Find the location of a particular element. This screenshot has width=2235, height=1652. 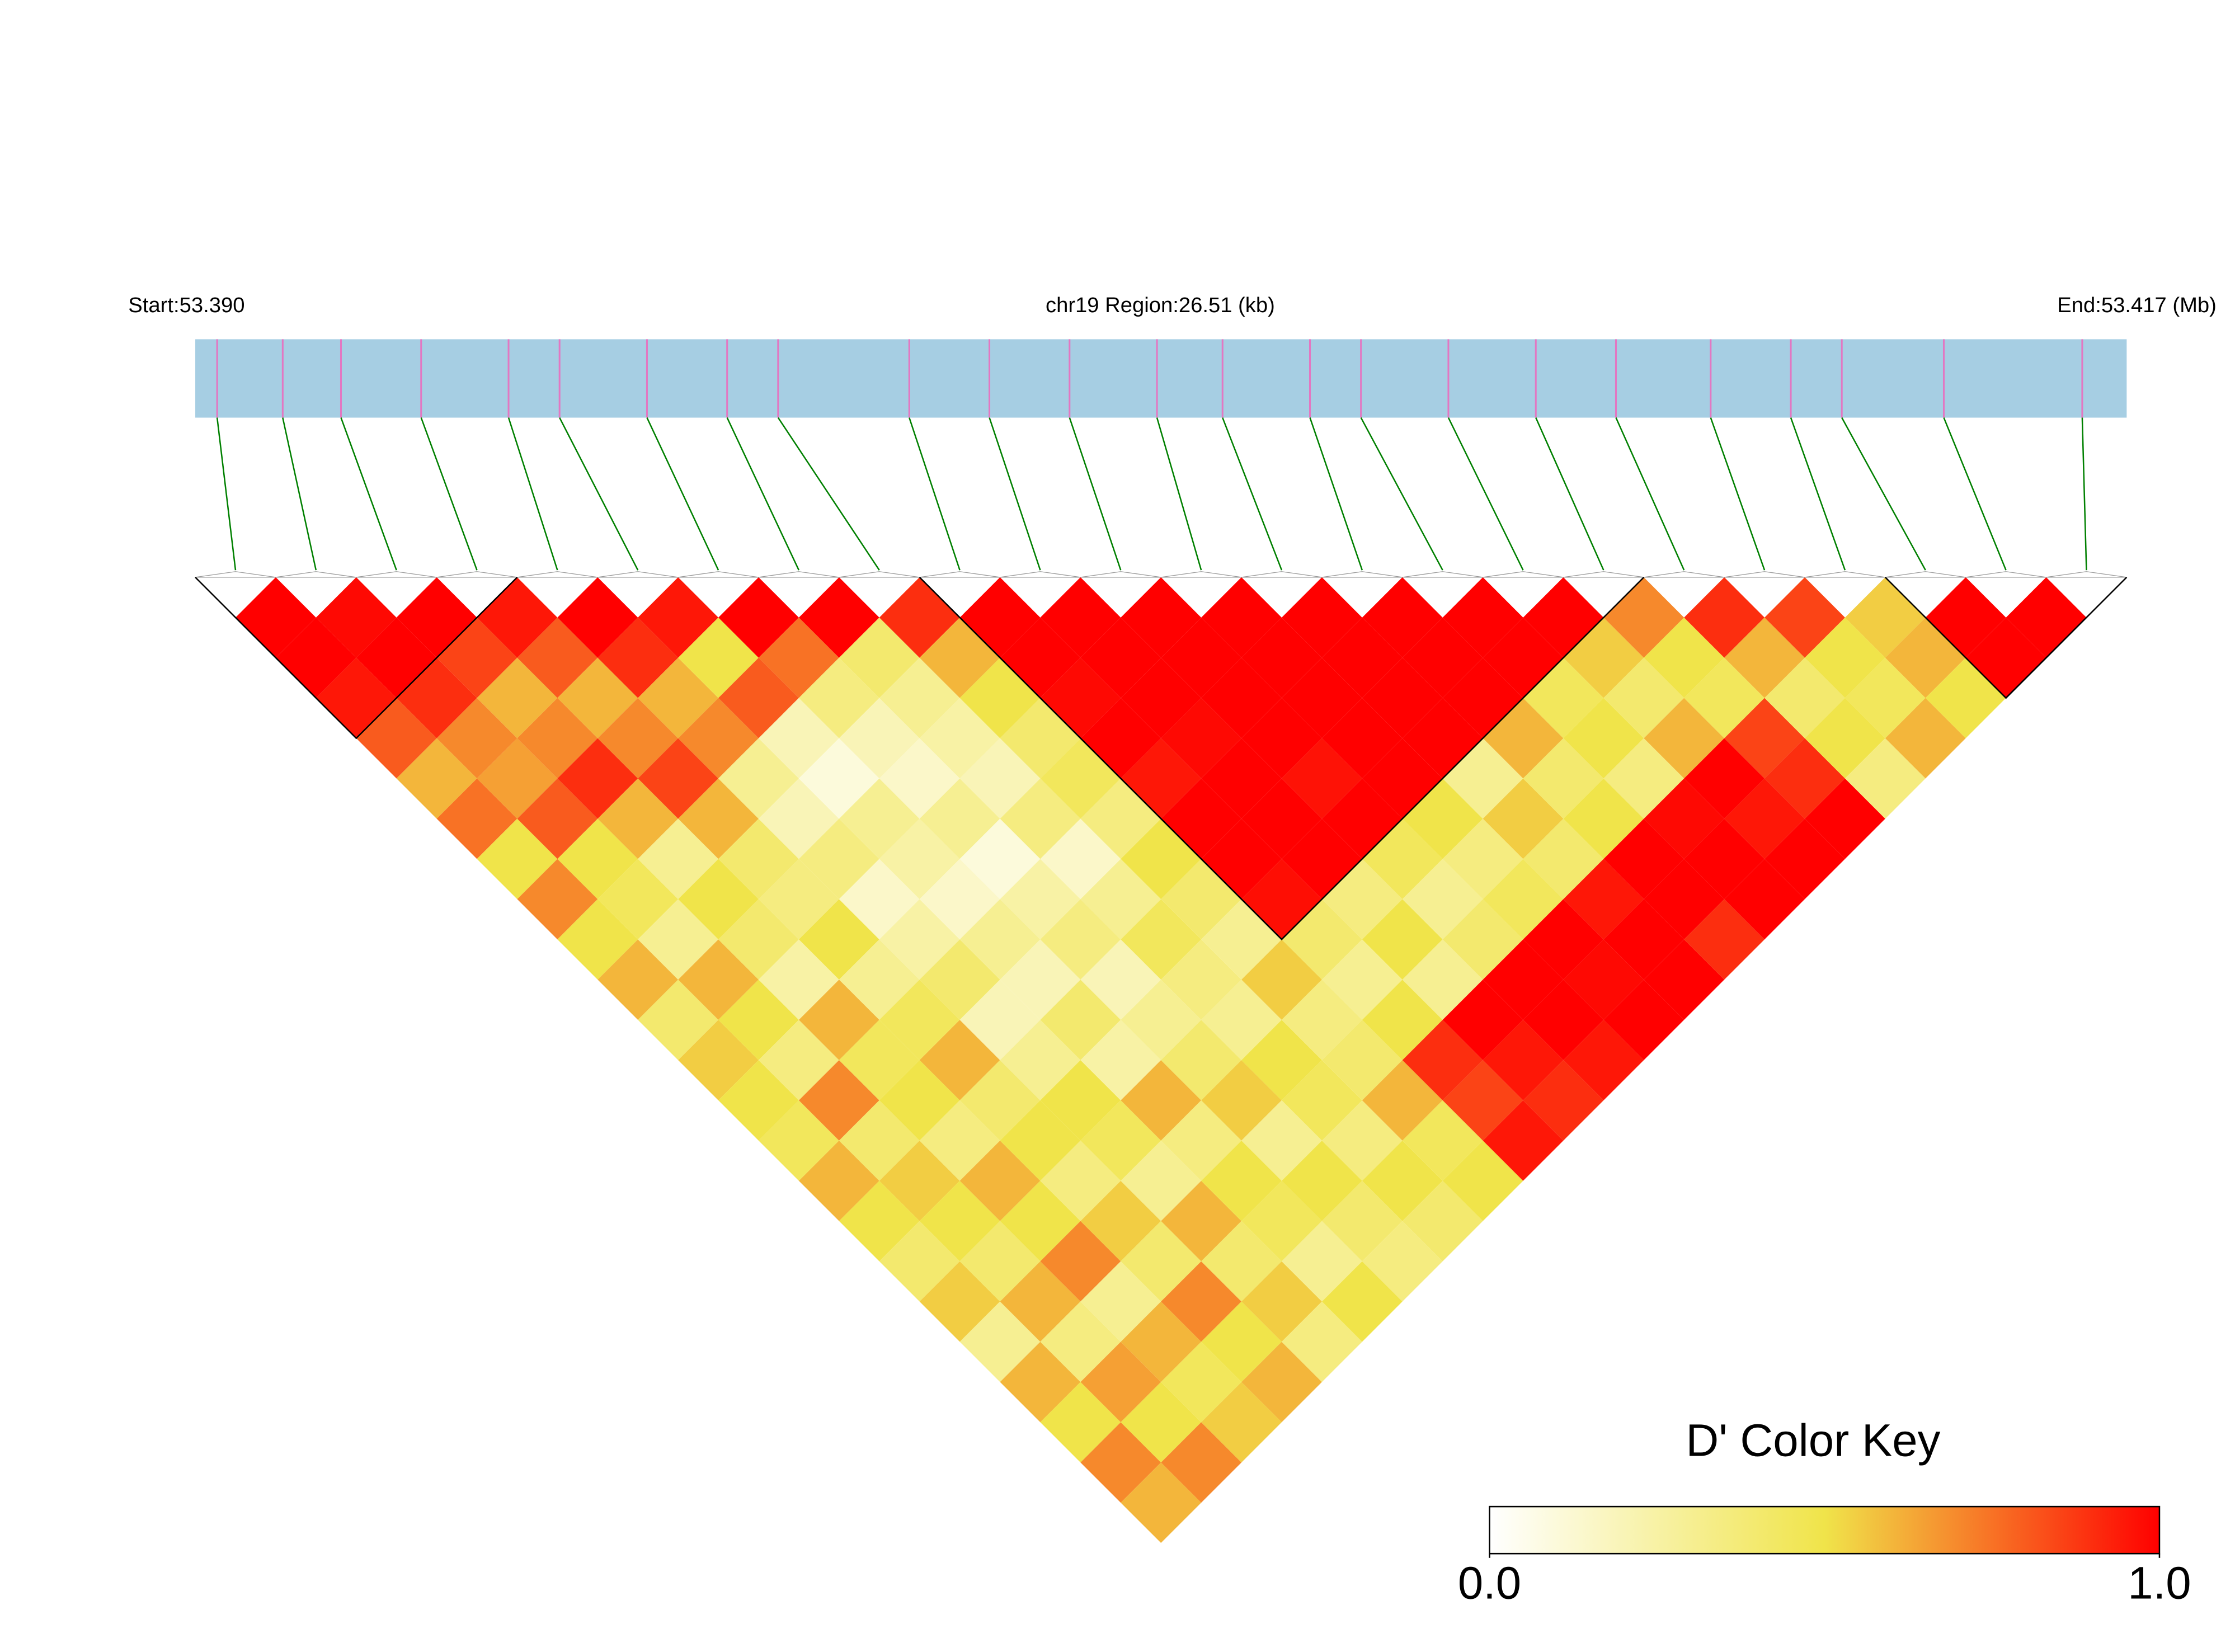

legend-title: D' Color Key is located at coordinates (1813, 1441).